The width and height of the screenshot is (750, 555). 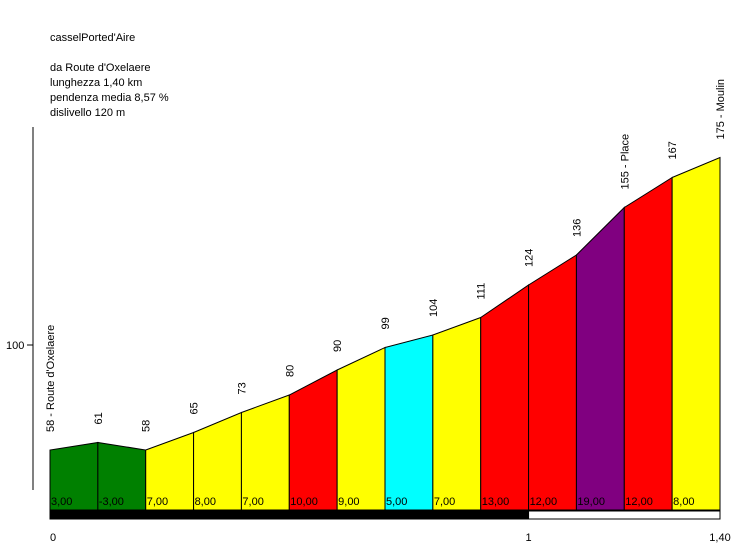 I want to click on grade-label-13: 8,00, so click(x=683, y=502).